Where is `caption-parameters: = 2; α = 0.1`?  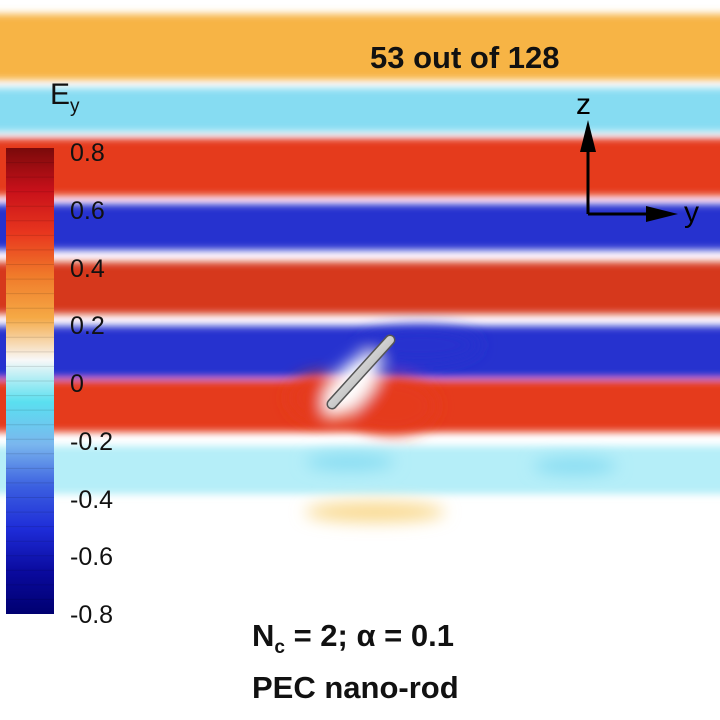 caption-parameters: = 2; α = 0.1 is located at coordinates (369, 635).